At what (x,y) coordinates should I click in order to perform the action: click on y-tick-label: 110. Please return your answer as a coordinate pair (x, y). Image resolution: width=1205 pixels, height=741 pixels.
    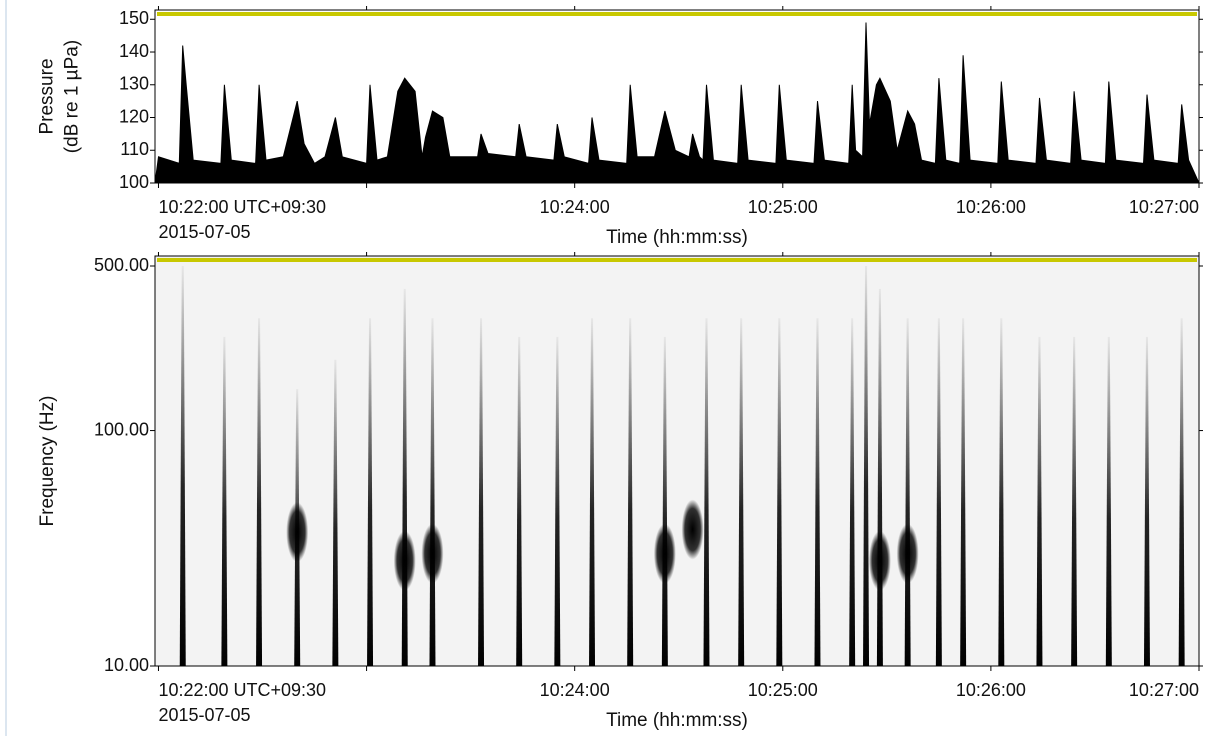
    Looking at the image, I should click on (134, 149).